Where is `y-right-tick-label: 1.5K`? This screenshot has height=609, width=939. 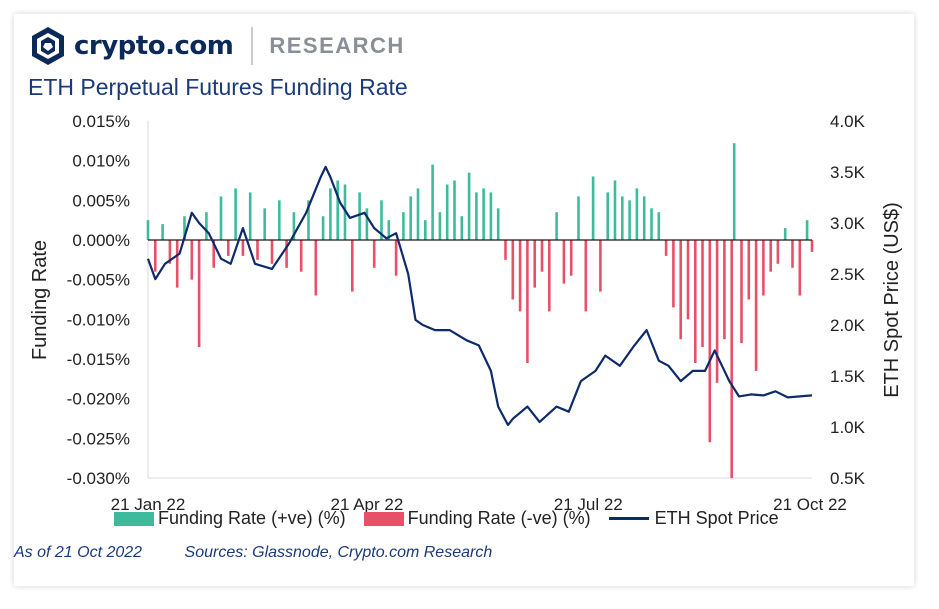
y-right-tick-label: 1.5K is located at coordinates (848, 376).